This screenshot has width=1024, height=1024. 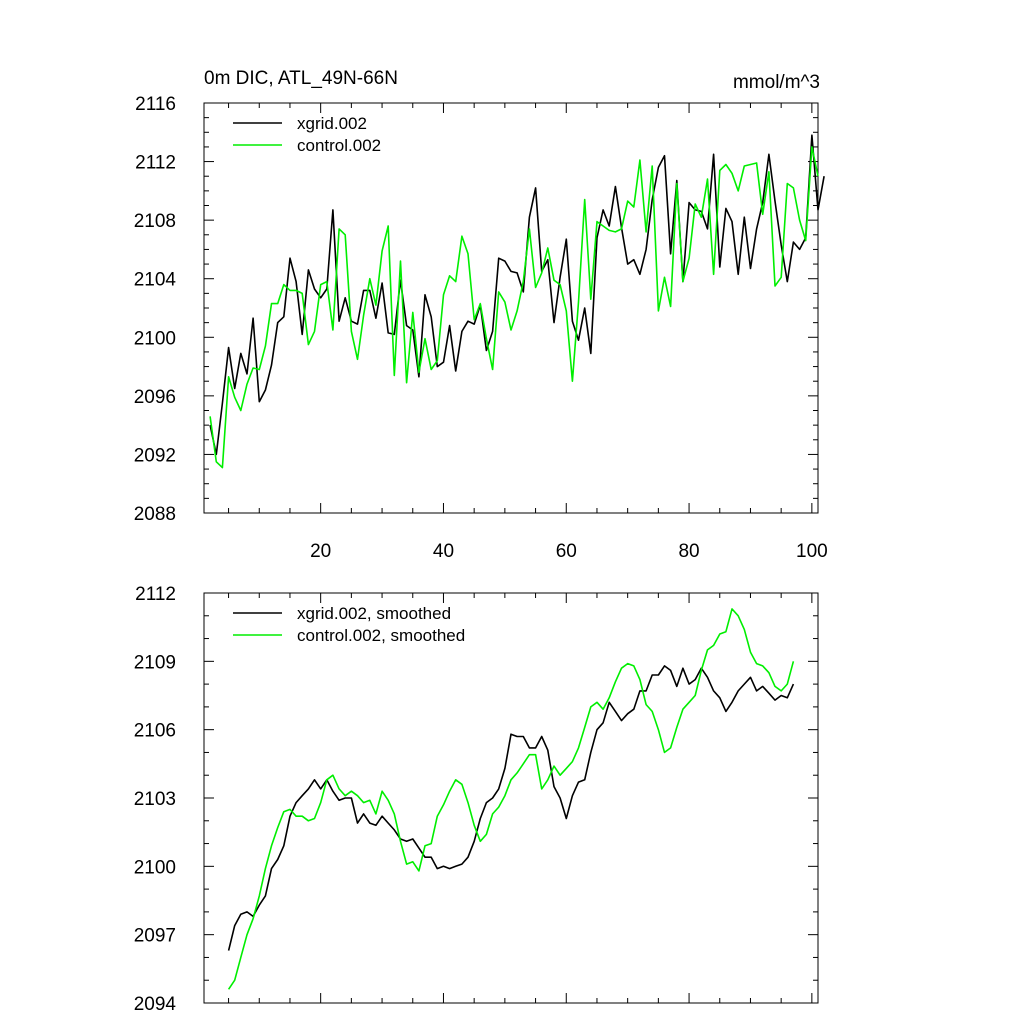 What do you see at coordinates (155, 514) in the screenshot?
I see `y-tick-label: 2088` at bounding box center [155, 514].